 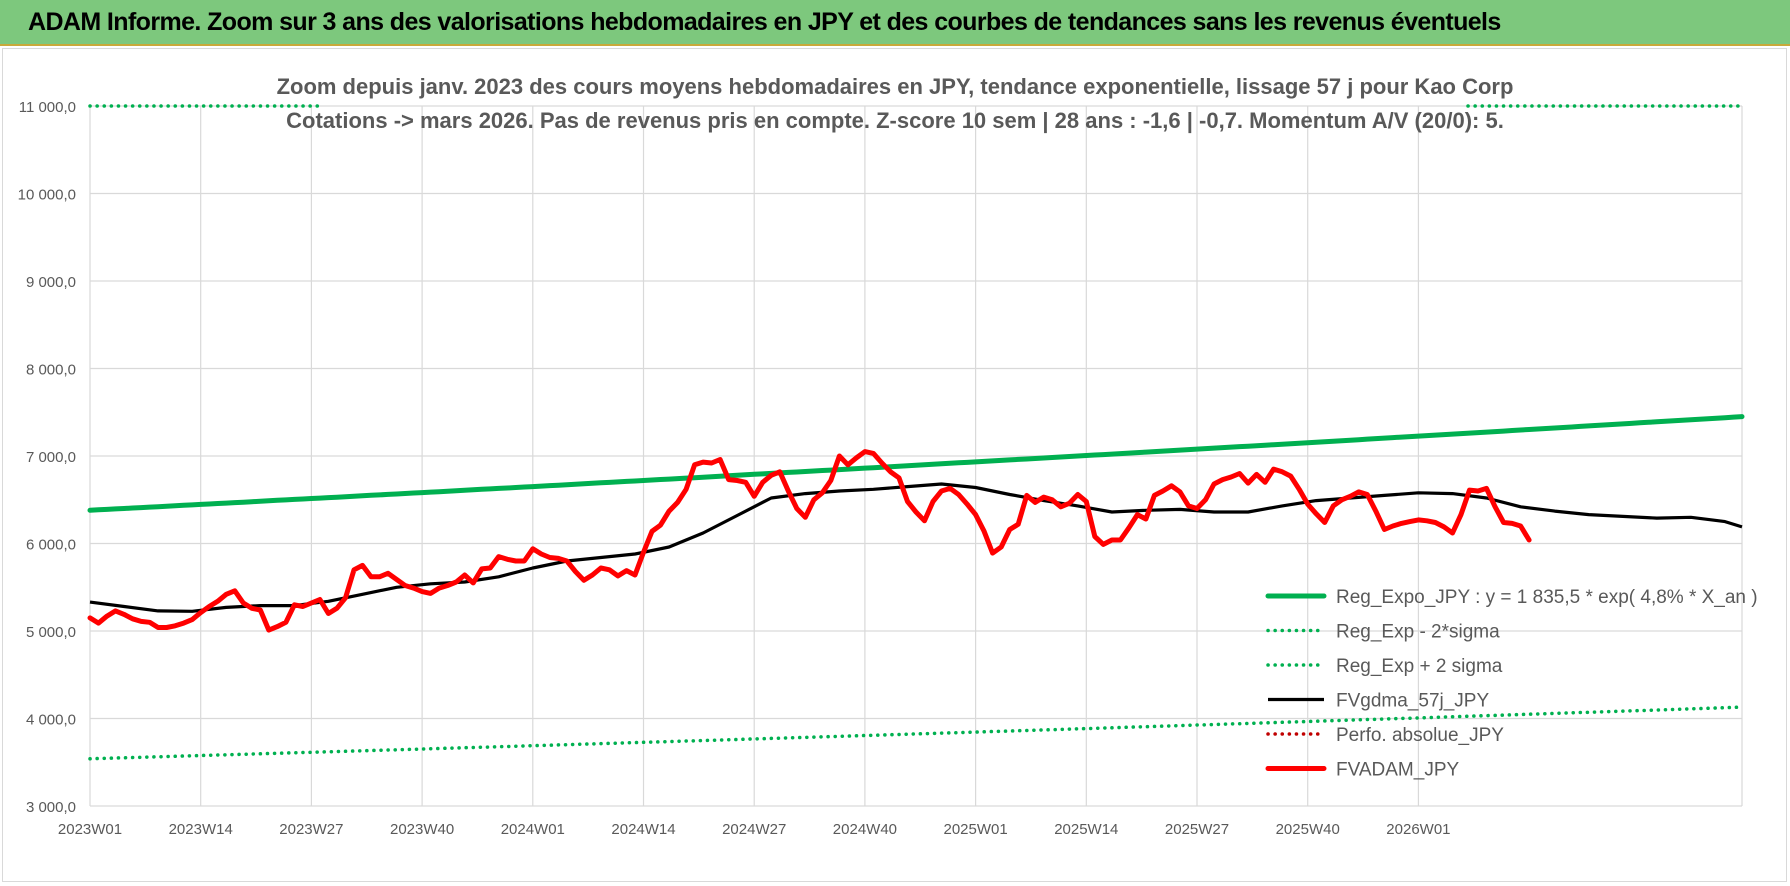 I want to click on y-tick-label: 4 000,0, so click(x=51, y=720).